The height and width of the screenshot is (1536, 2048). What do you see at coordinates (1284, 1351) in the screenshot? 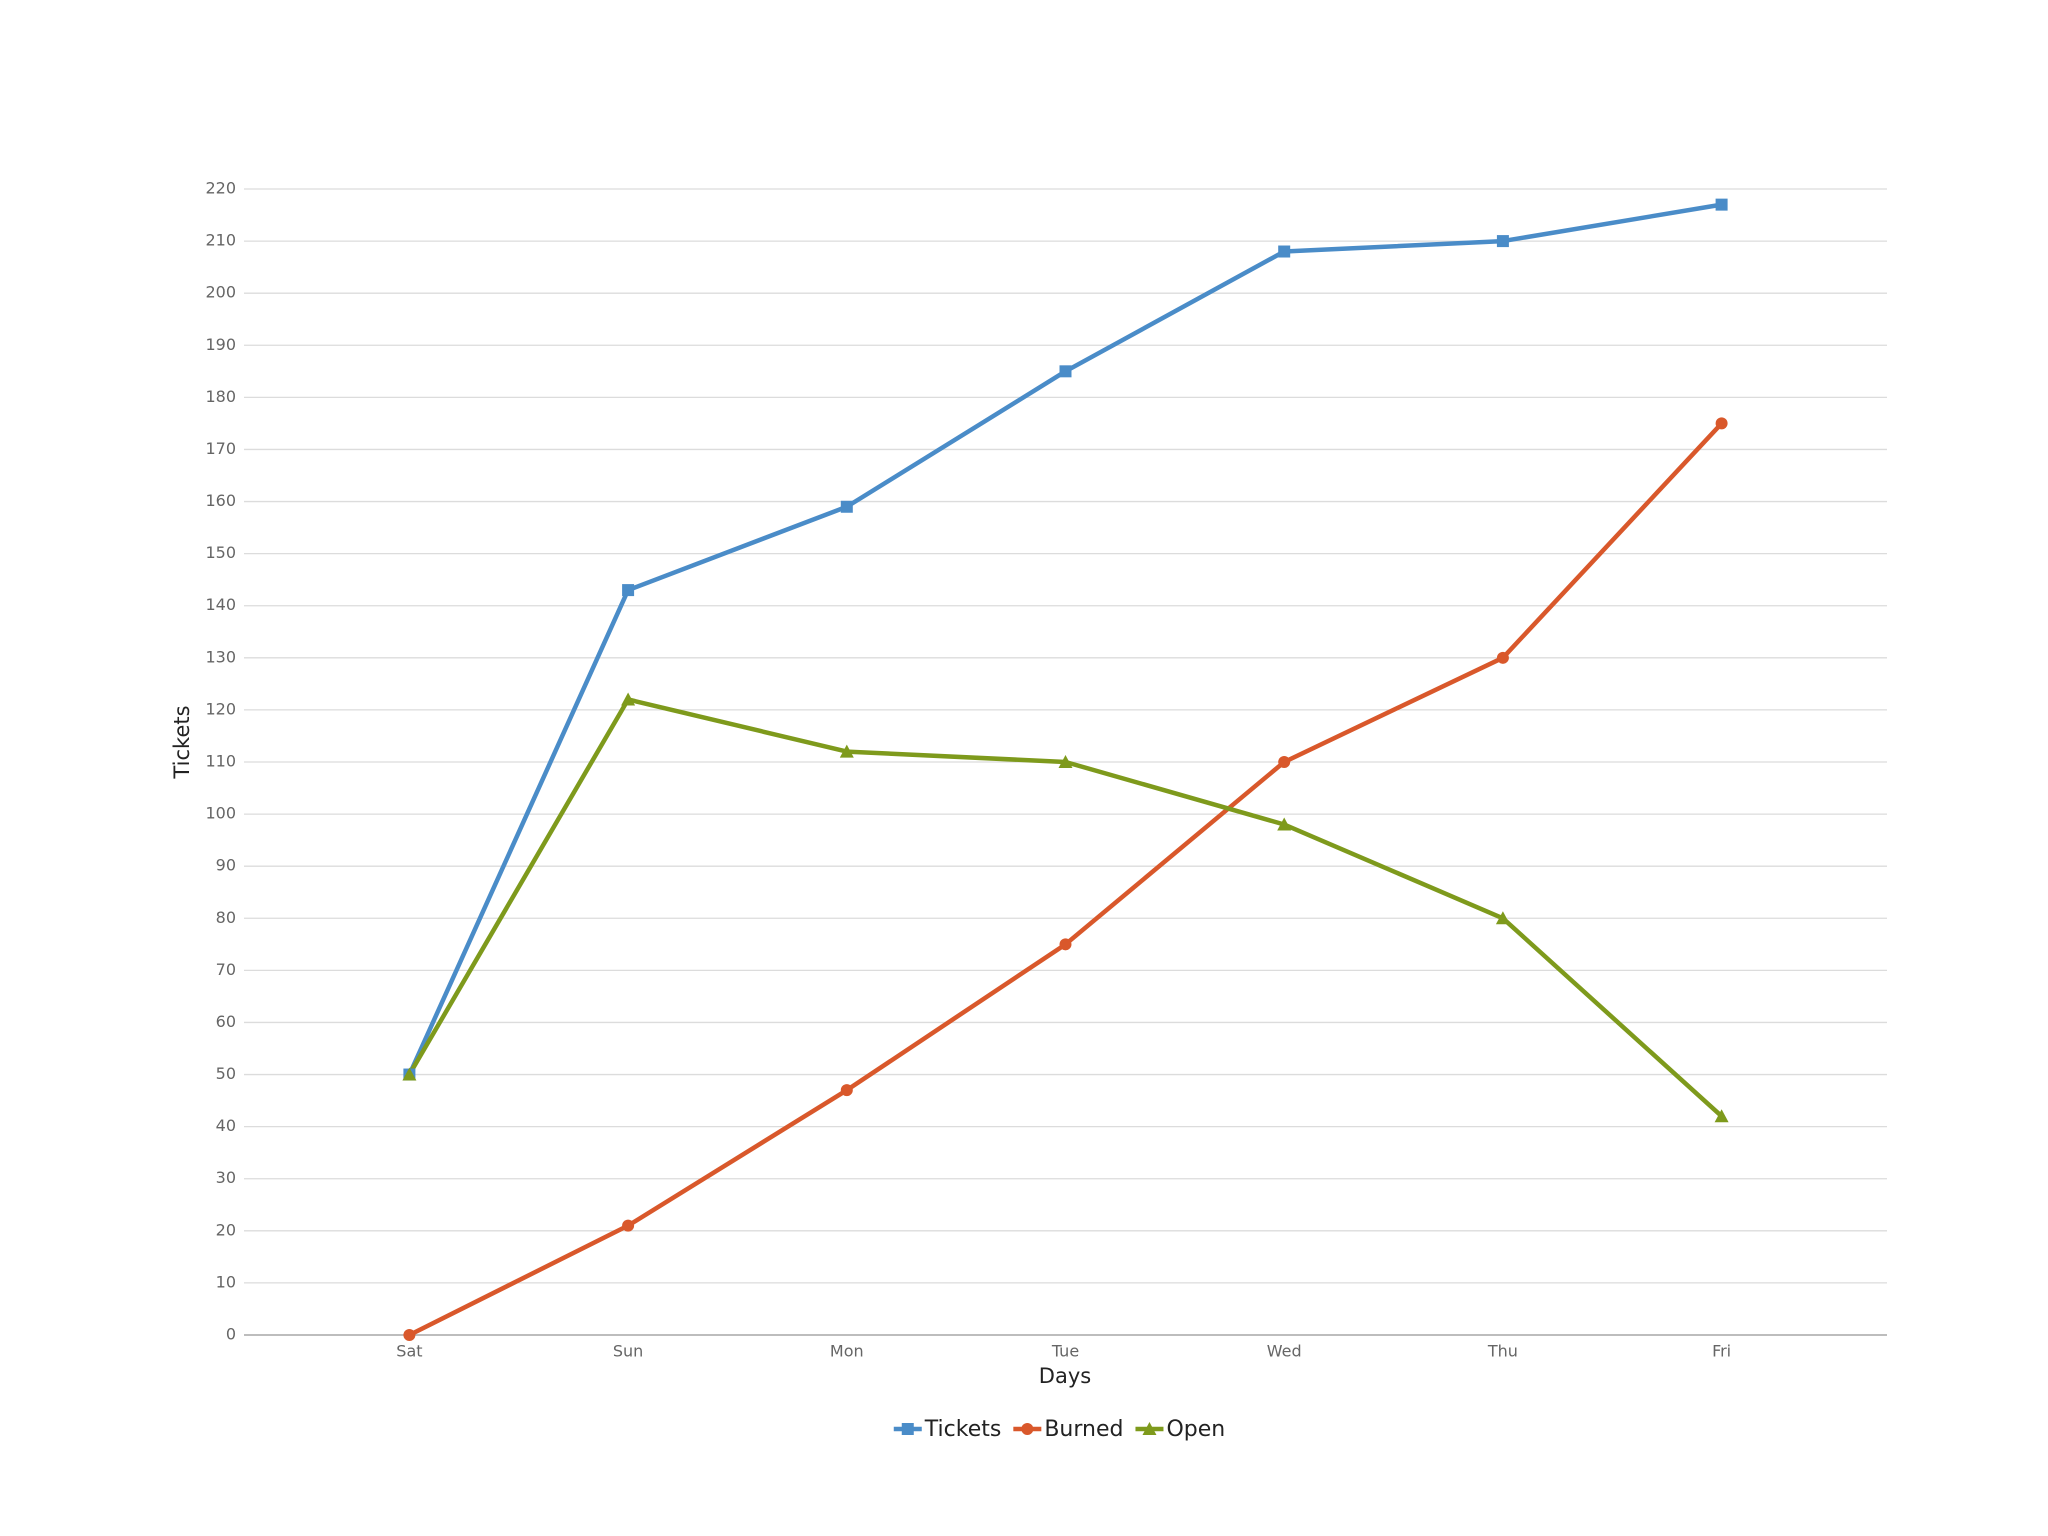
I see `x-tick-label: Wed` at bounding box center [1284, 1351].